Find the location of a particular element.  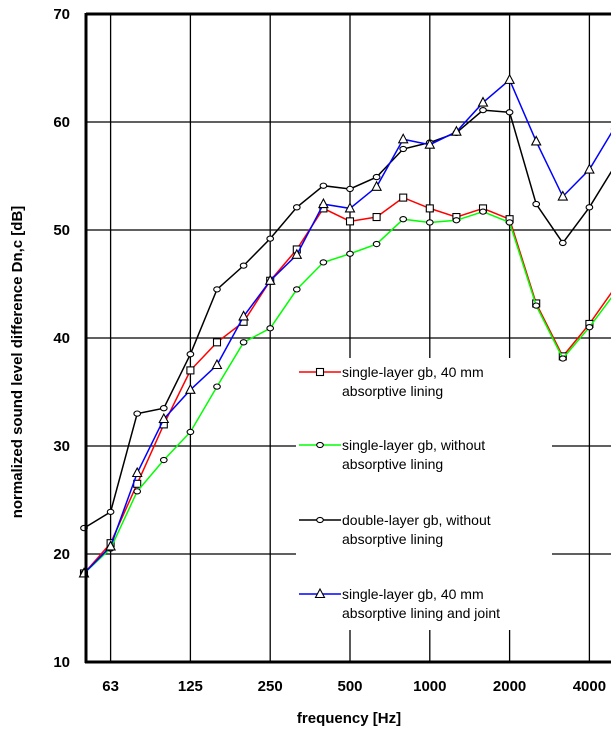

x-tick-label: 1000 is located at coordinates (429, 686).